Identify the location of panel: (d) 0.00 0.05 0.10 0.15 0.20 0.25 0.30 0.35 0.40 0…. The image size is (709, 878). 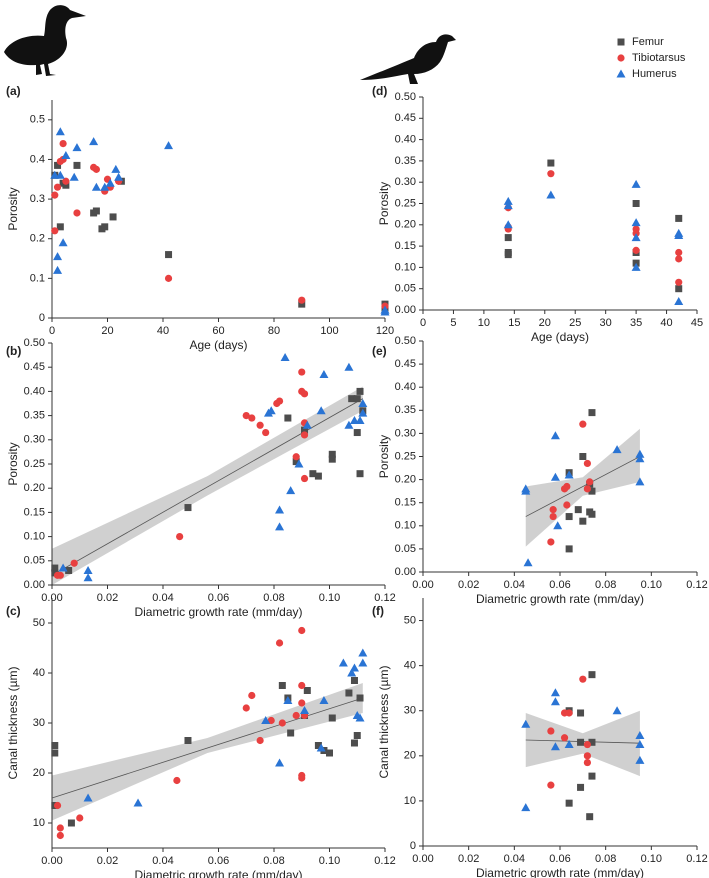
(537, 214).